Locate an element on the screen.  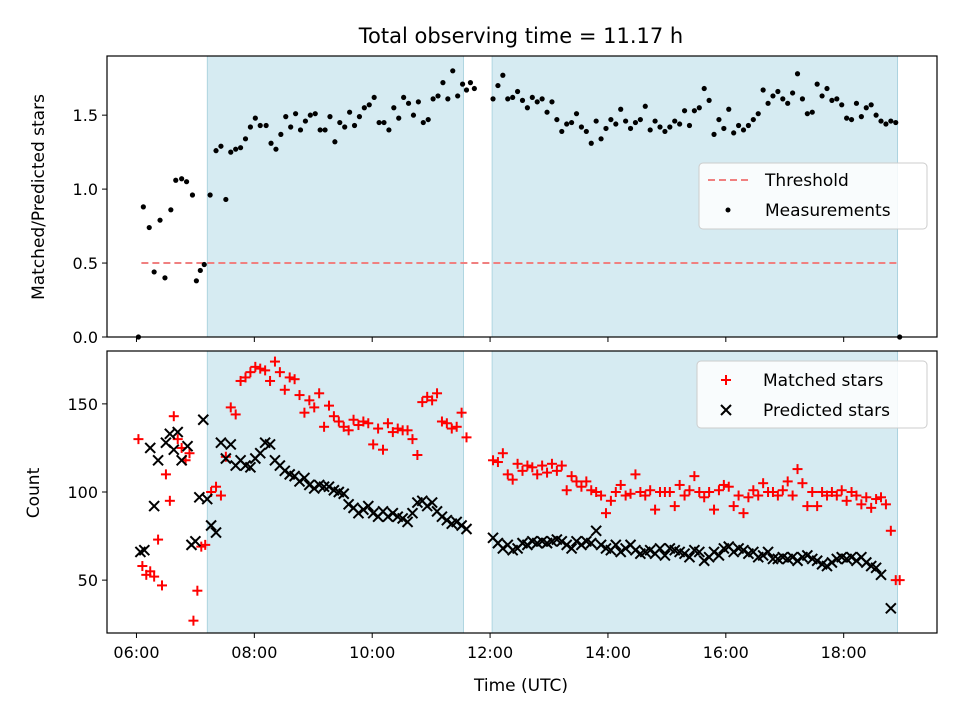
x-tick-label: 14:00 is located at coordinates (608, 652).